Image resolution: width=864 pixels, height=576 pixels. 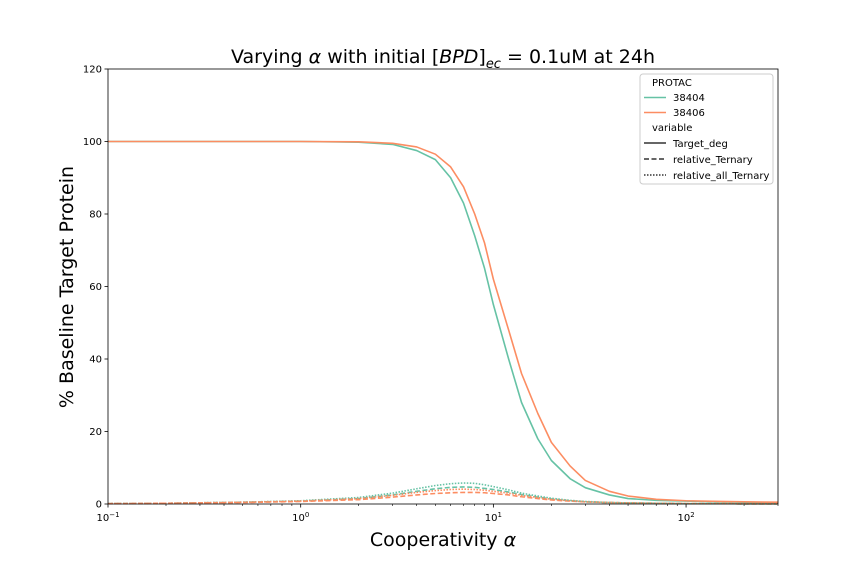 What do you see at coordinates (700, 144) in the screenshot?
I see `legend-label-target-deg: Target_deg` at bounding box center [700, 144].